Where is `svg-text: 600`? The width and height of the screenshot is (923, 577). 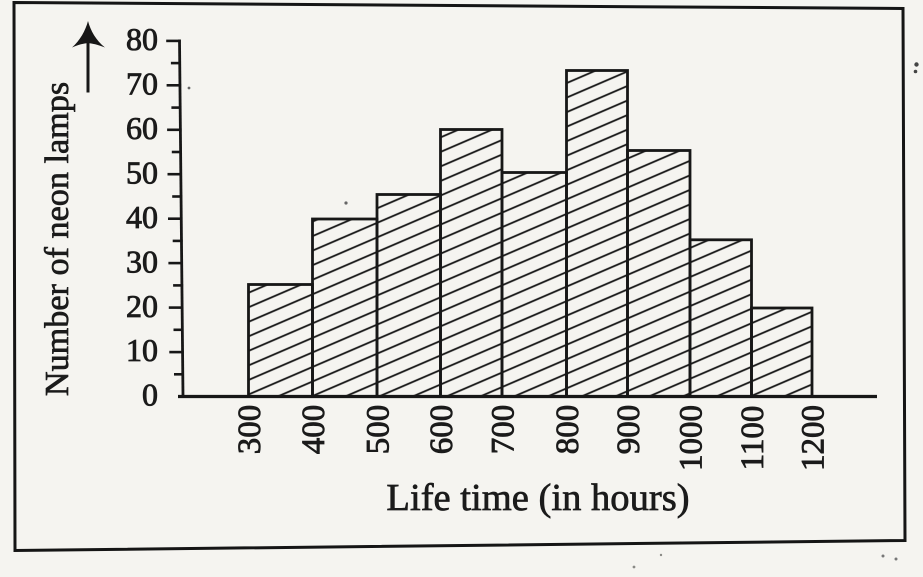
svg-text: 600 is located at coordinates (442, 430).